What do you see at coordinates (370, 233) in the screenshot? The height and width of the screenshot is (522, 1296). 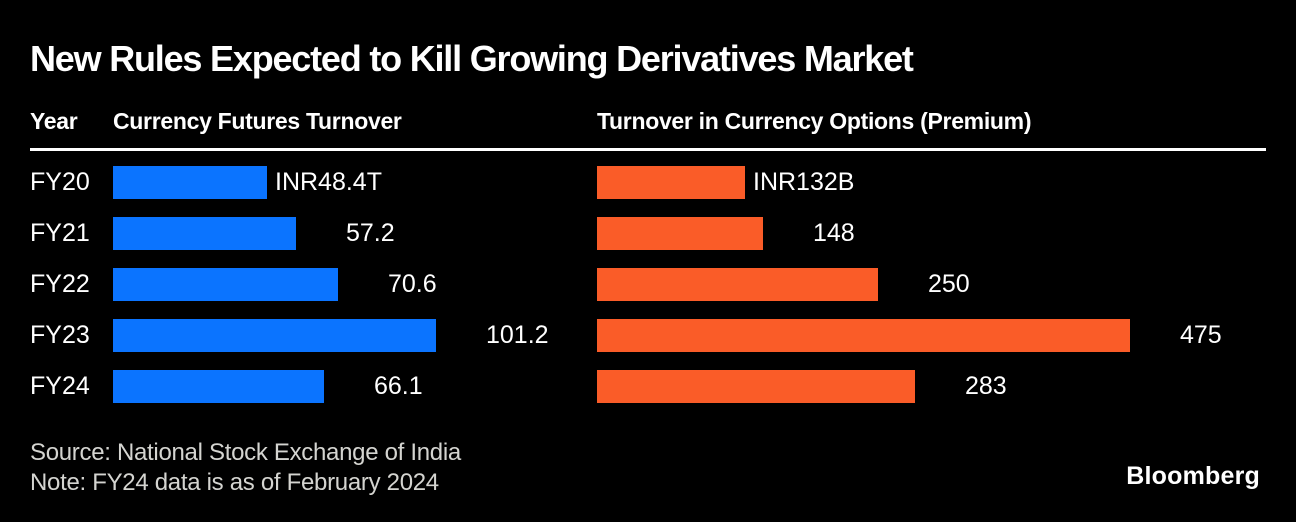 I see `futures-value-label: 57.2` at bounding box center [370, 233].